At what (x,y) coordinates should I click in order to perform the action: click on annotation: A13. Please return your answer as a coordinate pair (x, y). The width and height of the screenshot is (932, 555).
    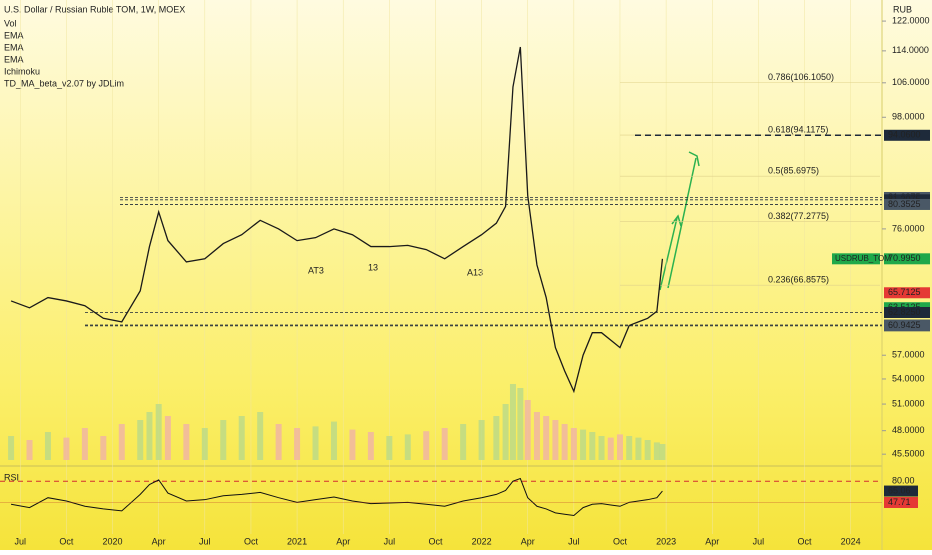
    Looking at the image, I should click on (475, 272).